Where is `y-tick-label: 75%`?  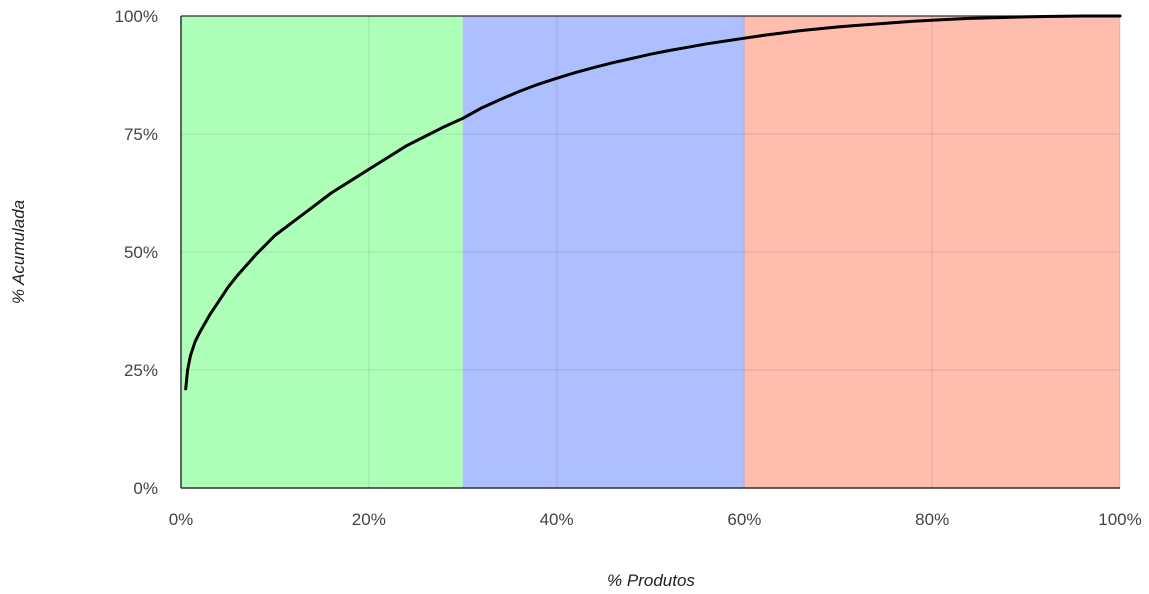
y-tick-label: 75% is located at coordinates (141, 134).